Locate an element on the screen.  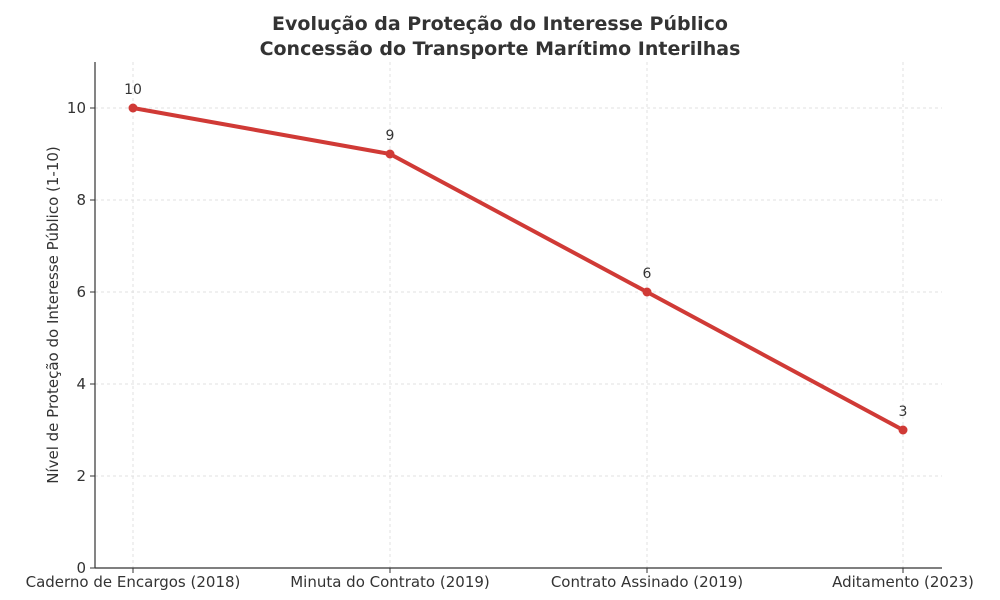
y-tick-label: 8 is located at coordinates (81, 200).